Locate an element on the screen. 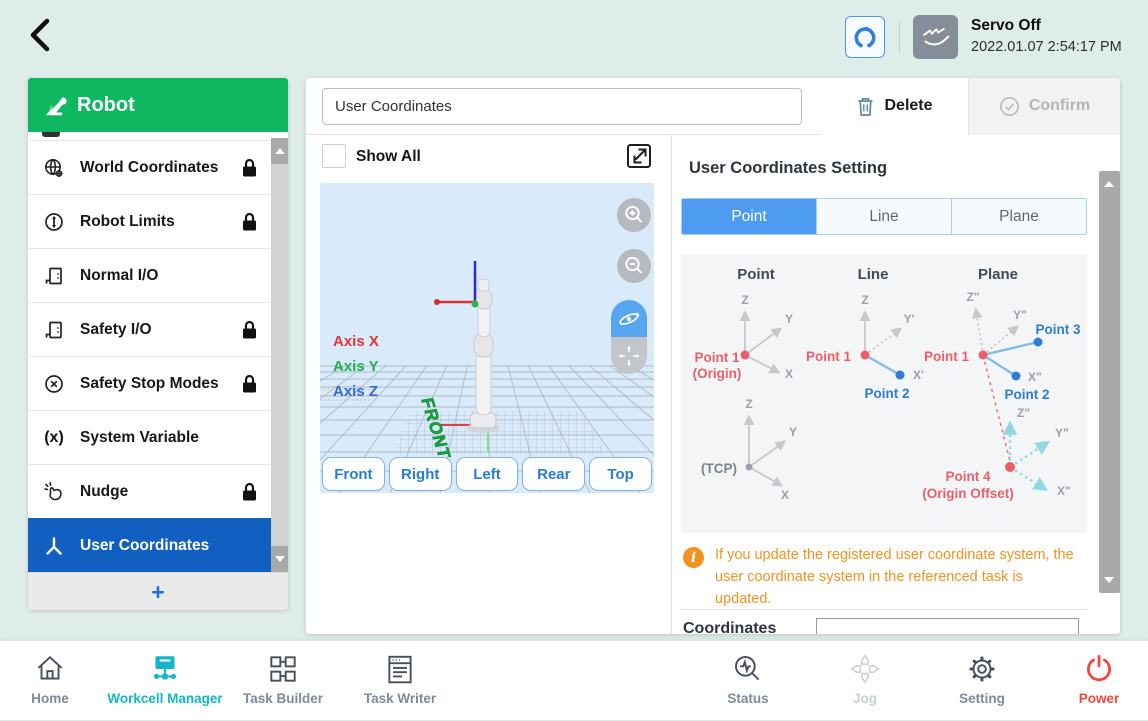 The height and width of the screenshot is (721, 1148). sidebar-item-label: Robot Limits is located at coordinates (127, 221).